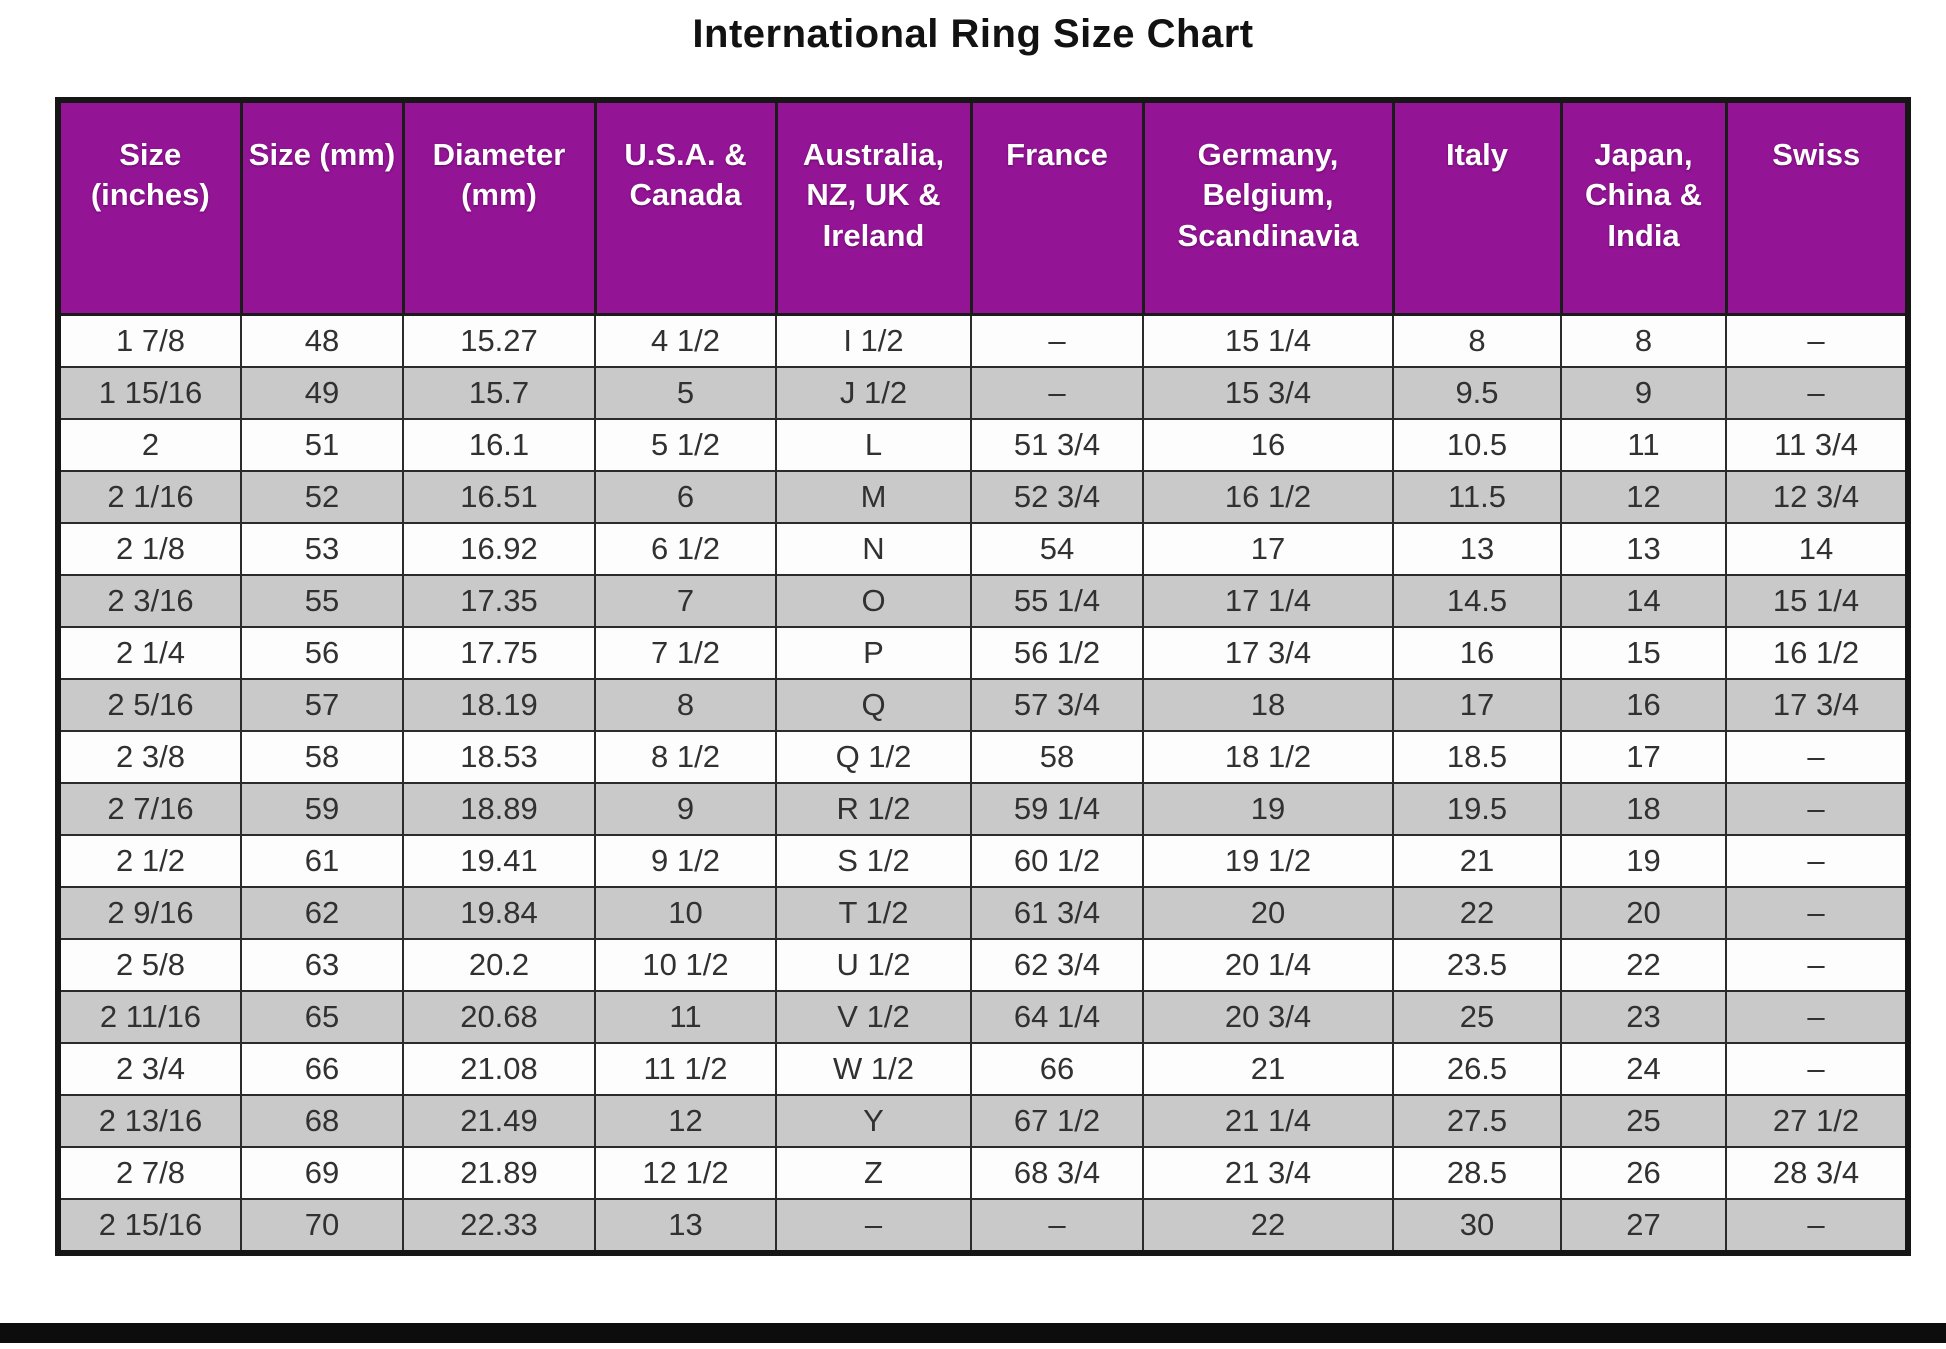 This screenshot has height=1349, width=1946. I want to click on table-cell: 61, so click(322, 861).